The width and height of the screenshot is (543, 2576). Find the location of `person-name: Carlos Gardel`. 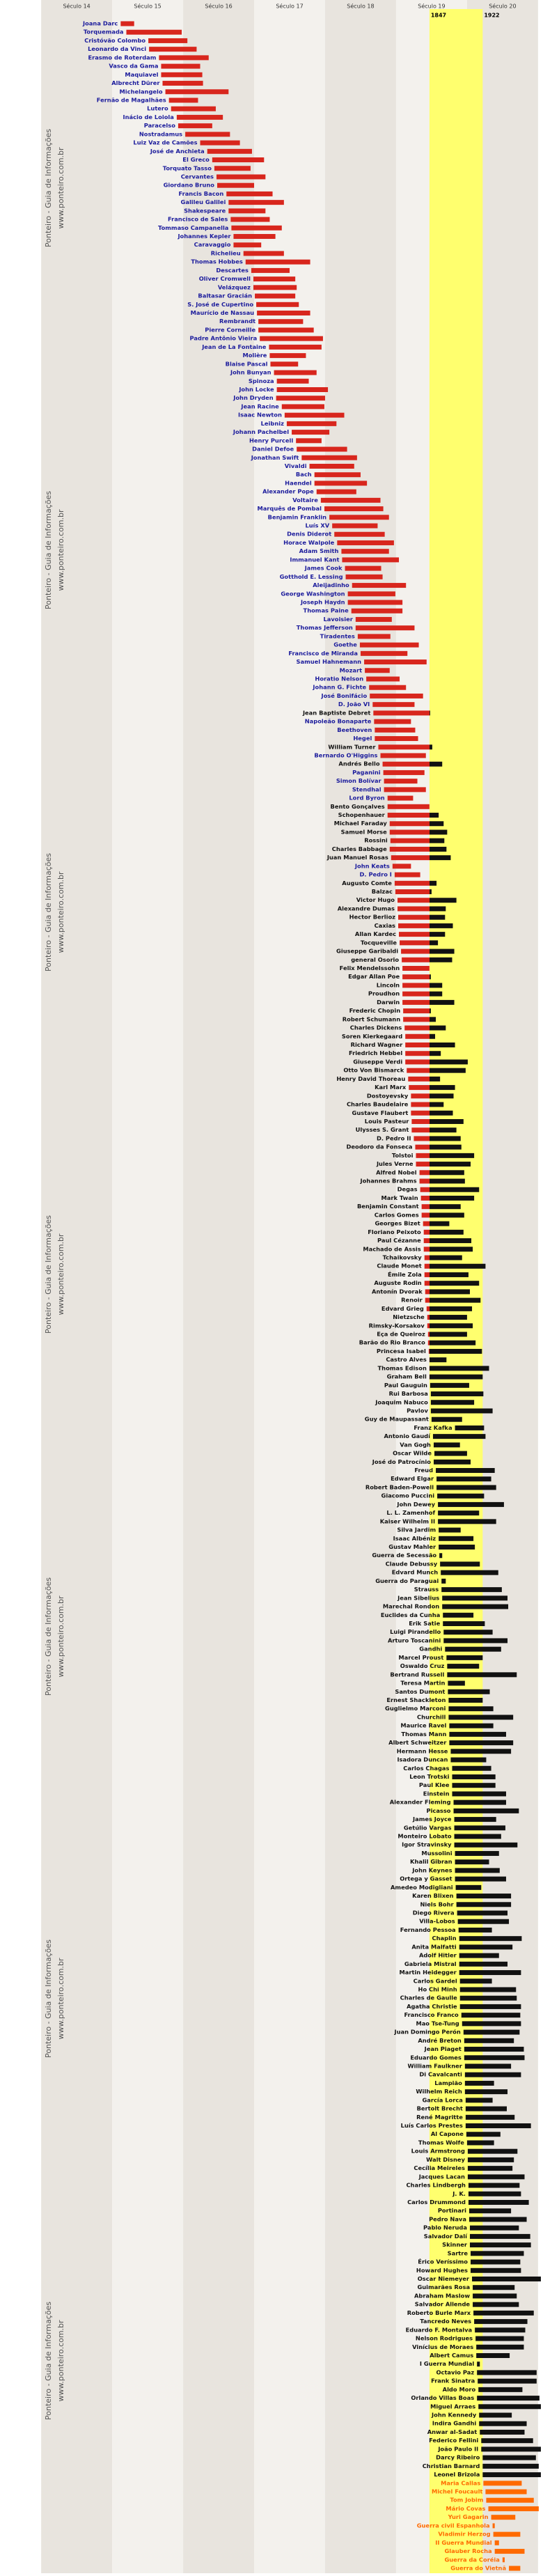

person-name: Carlos Gardel is located at coordinates (435, 1981).